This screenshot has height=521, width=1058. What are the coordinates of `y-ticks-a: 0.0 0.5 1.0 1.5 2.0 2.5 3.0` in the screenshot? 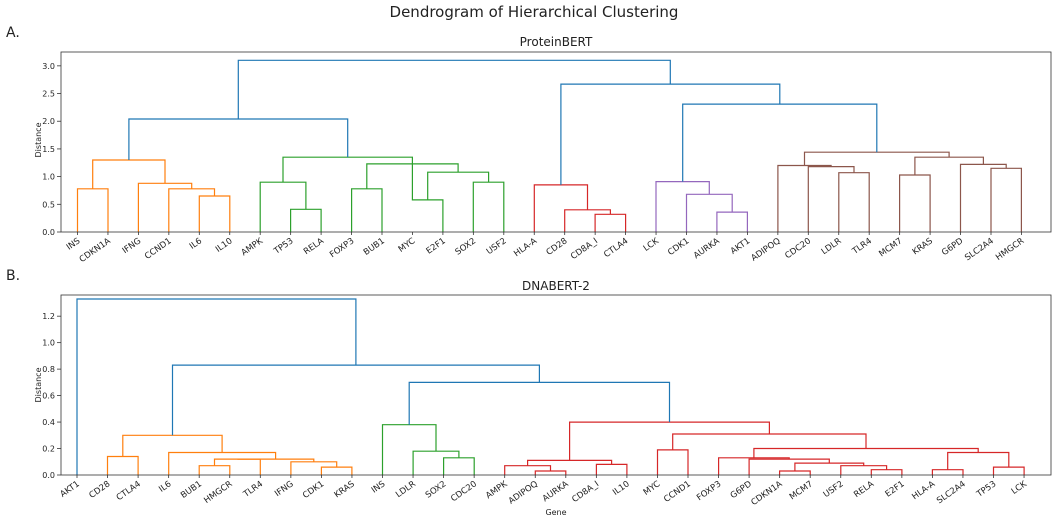 It's located at (51, 149).